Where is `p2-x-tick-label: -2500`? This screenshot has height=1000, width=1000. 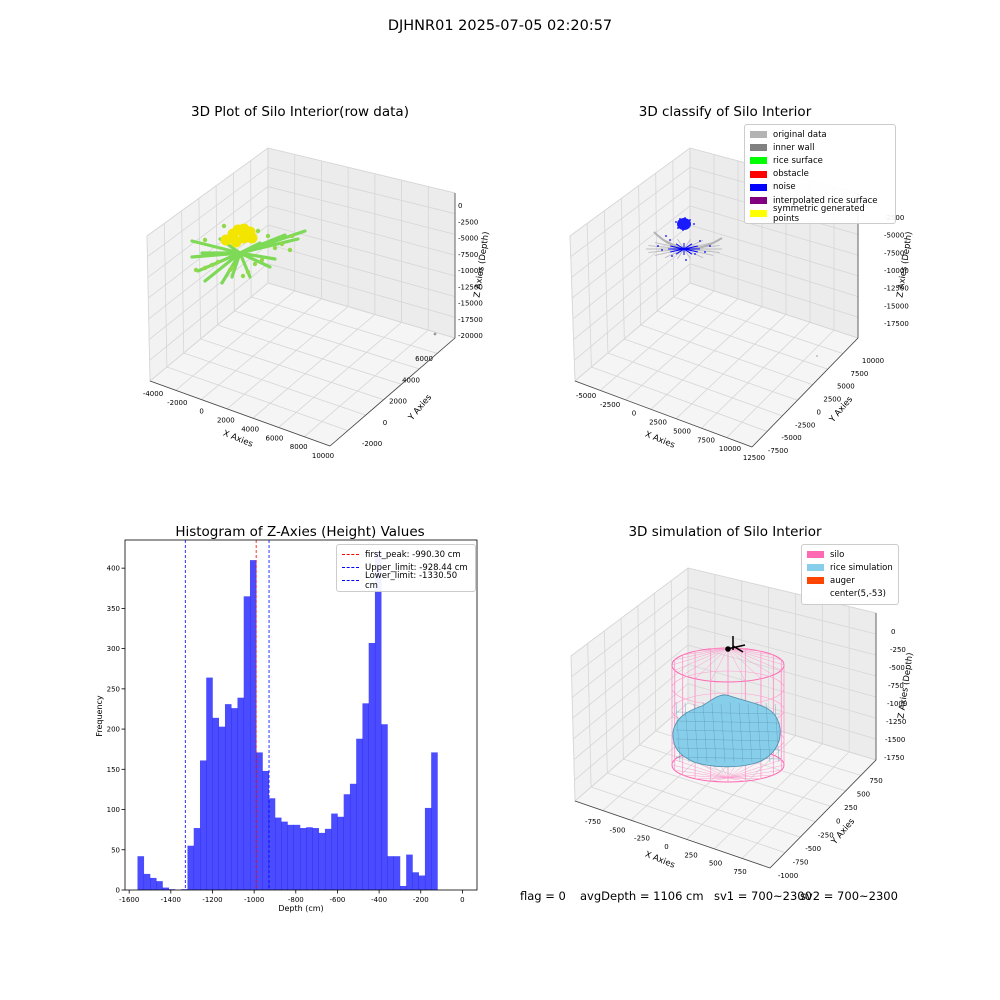 p2-x-tick-label: -2500 is located at coordinates (610, 405).